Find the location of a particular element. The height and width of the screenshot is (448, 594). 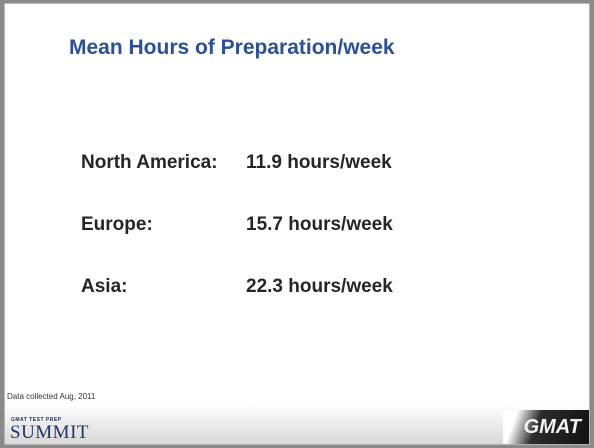

region: Asia: is located at coordinates (104, 286).